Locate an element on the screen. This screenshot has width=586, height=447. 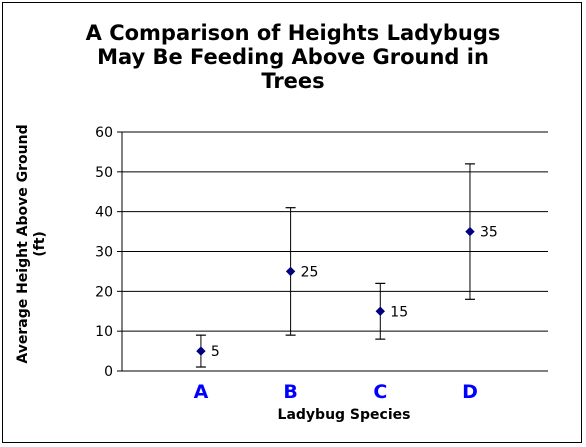
data-label: 25 is located at coordinates (310, 272).